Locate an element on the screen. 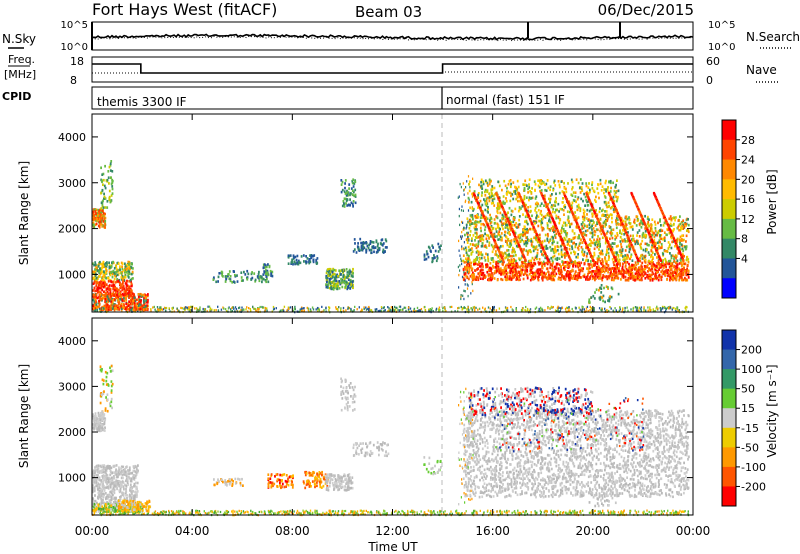 This screenshot has width=800, height=554. power-ylabel: Slant Range [km] is located at coordinates (24, 213).